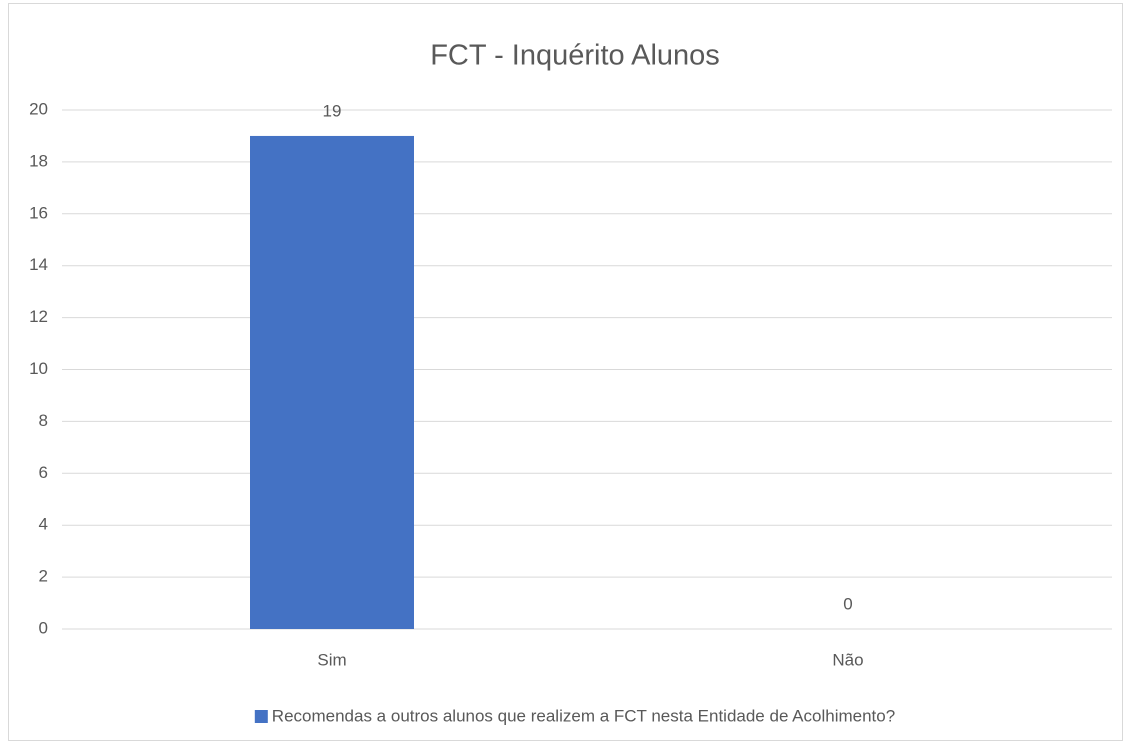  I want to click on data-label: 19, so click(332, 110).